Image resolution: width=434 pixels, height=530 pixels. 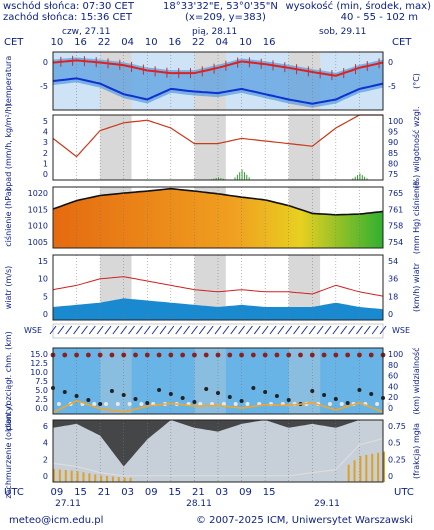 What do you see at coordinates (416, 451) in the screenshot?
I see `fog-ylabel-right: (frakcja) mgła` at bounding box center [416, 451].